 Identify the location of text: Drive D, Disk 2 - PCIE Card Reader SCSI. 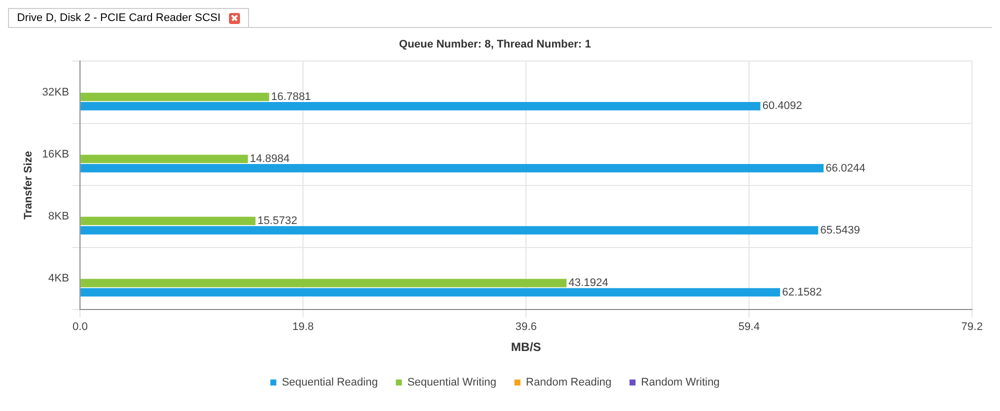
(119, 18).